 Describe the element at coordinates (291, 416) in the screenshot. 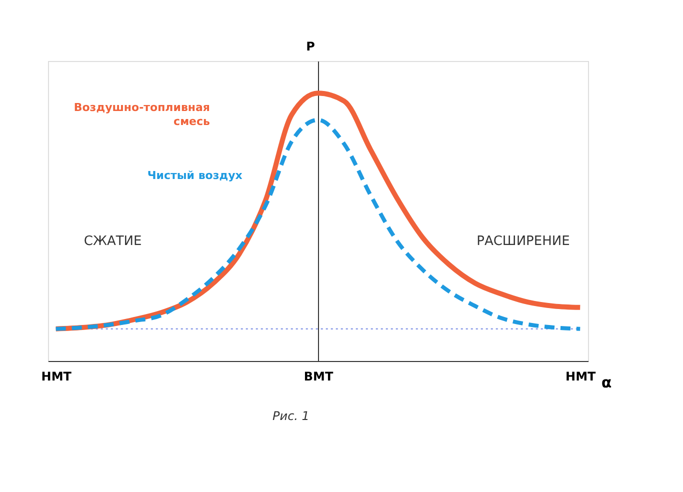

I see `text: Рис. 1` at that location.